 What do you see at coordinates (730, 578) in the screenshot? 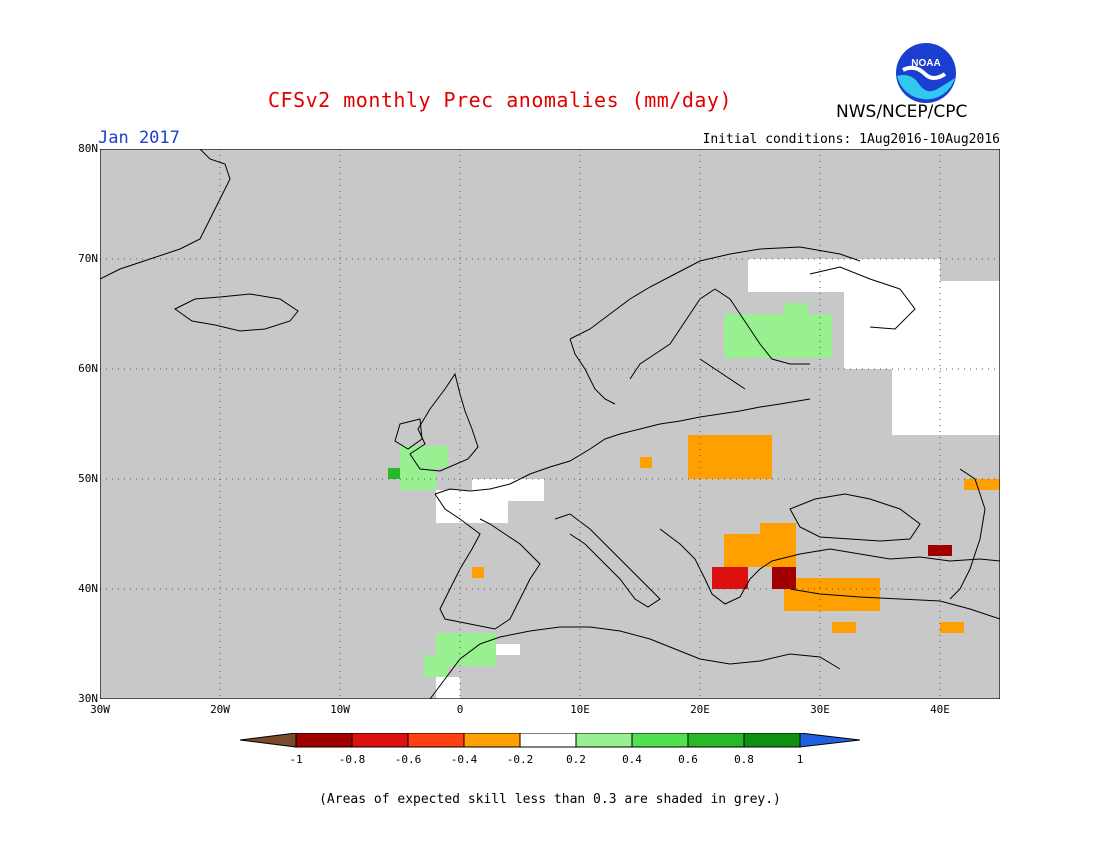
I see `anomaly-cell-greece-red` at bounding box center [730, 578].